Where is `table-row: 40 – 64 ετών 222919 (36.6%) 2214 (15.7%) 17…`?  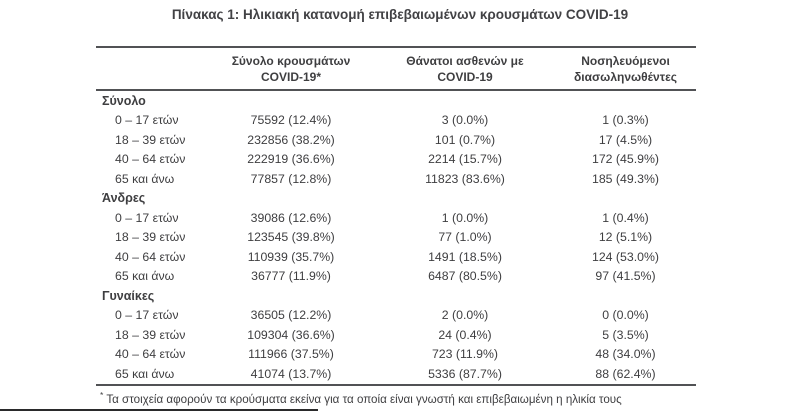
table-row: 40 – 64 ετών 222919 (36.6%) 2214 (15.7%) 17… is located at coordinates (396, 160).